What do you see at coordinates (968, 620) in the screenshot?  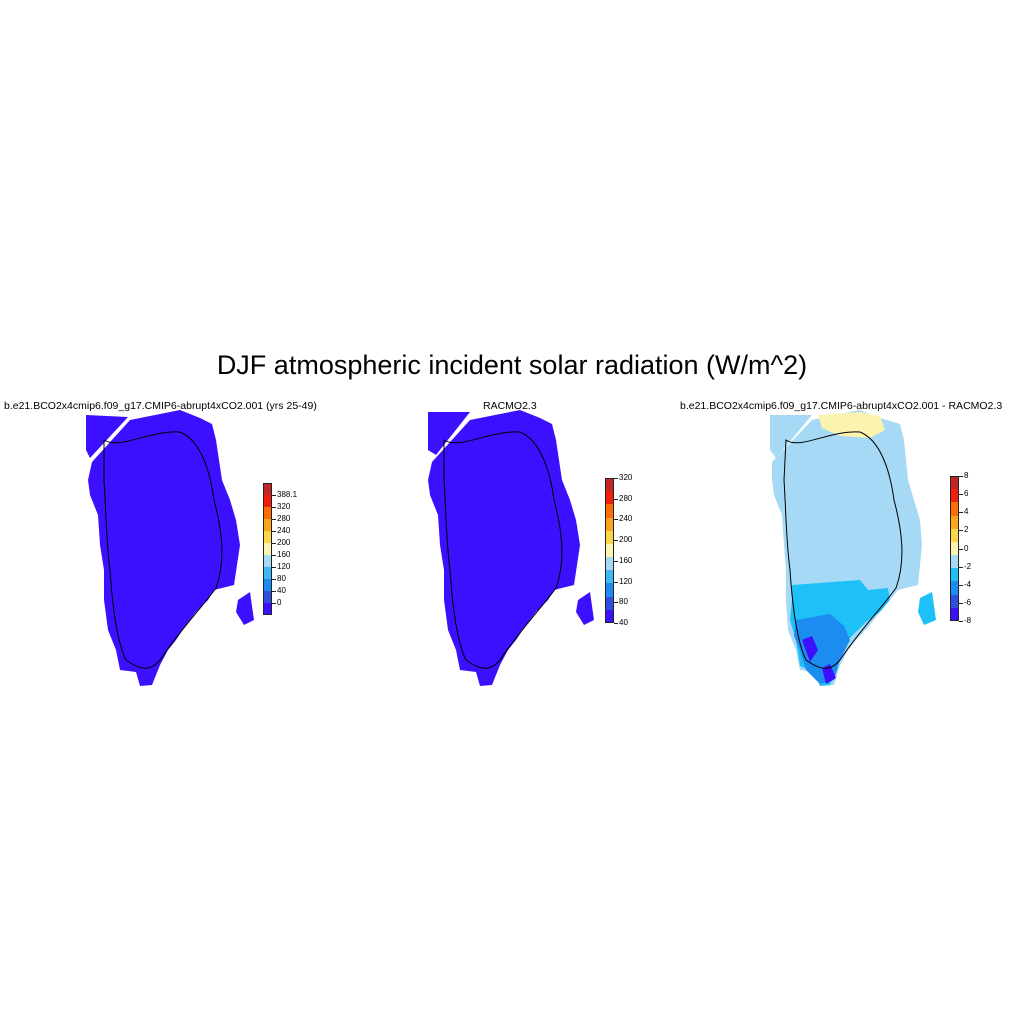 I see `colorbar-label: -8` at bounding box center [968, 620].